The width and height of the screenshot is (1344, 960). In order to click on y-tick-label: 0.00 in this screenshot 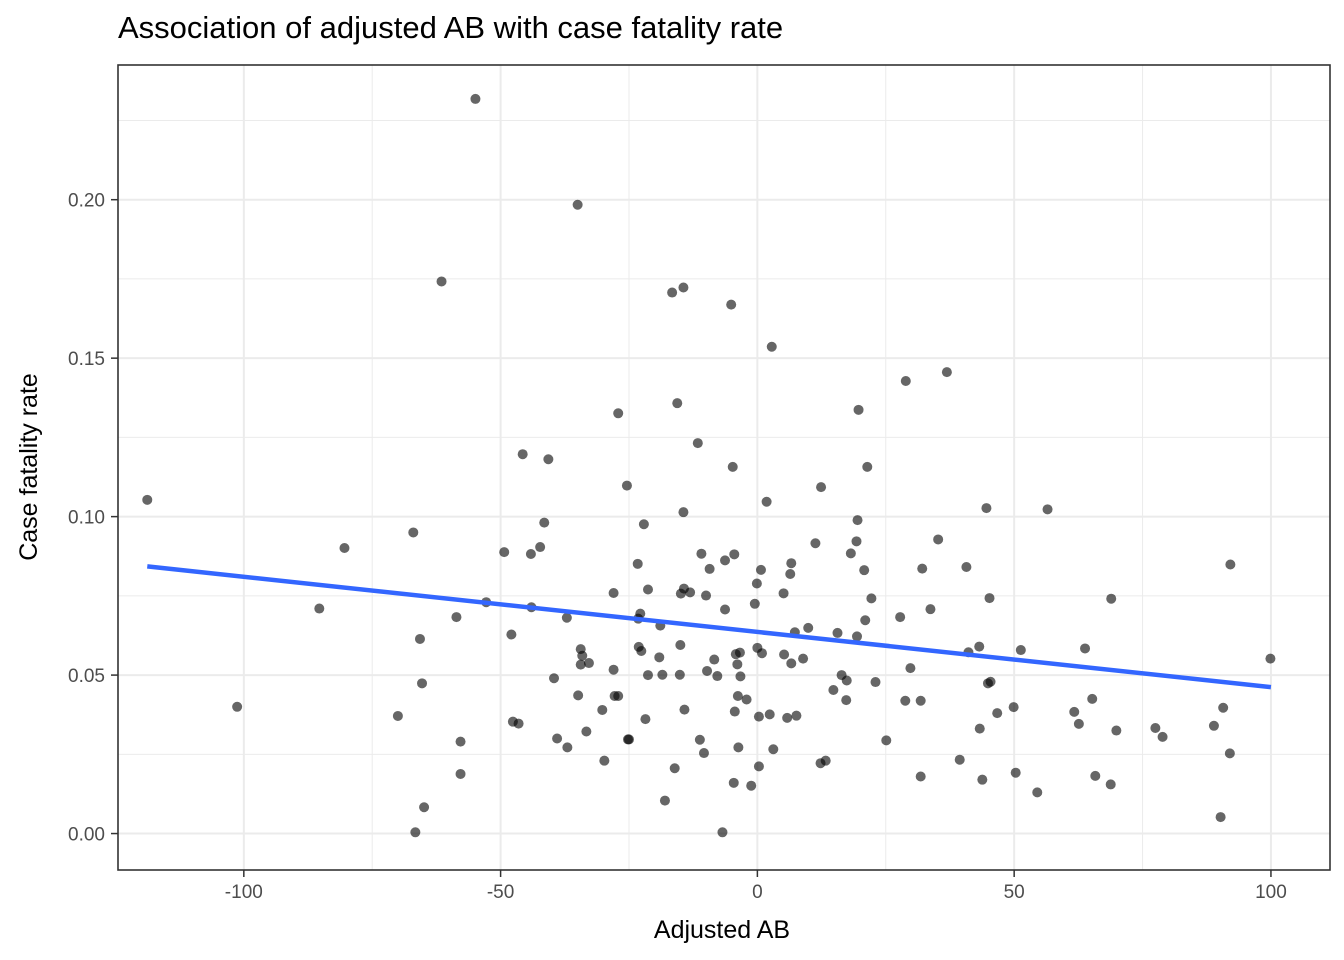, I will do `click(86, 835)`.